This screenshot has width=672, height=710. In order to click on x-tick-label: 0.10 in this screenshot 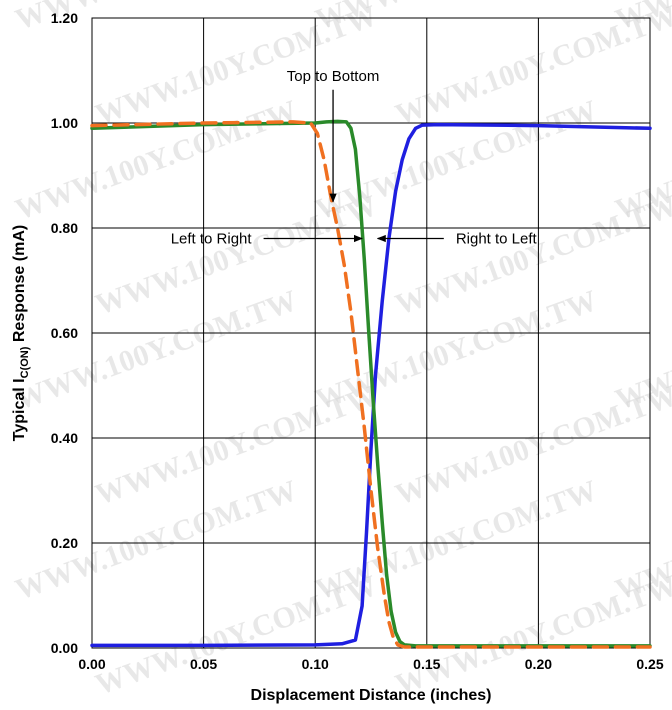, I will do `click(315, 664)`.